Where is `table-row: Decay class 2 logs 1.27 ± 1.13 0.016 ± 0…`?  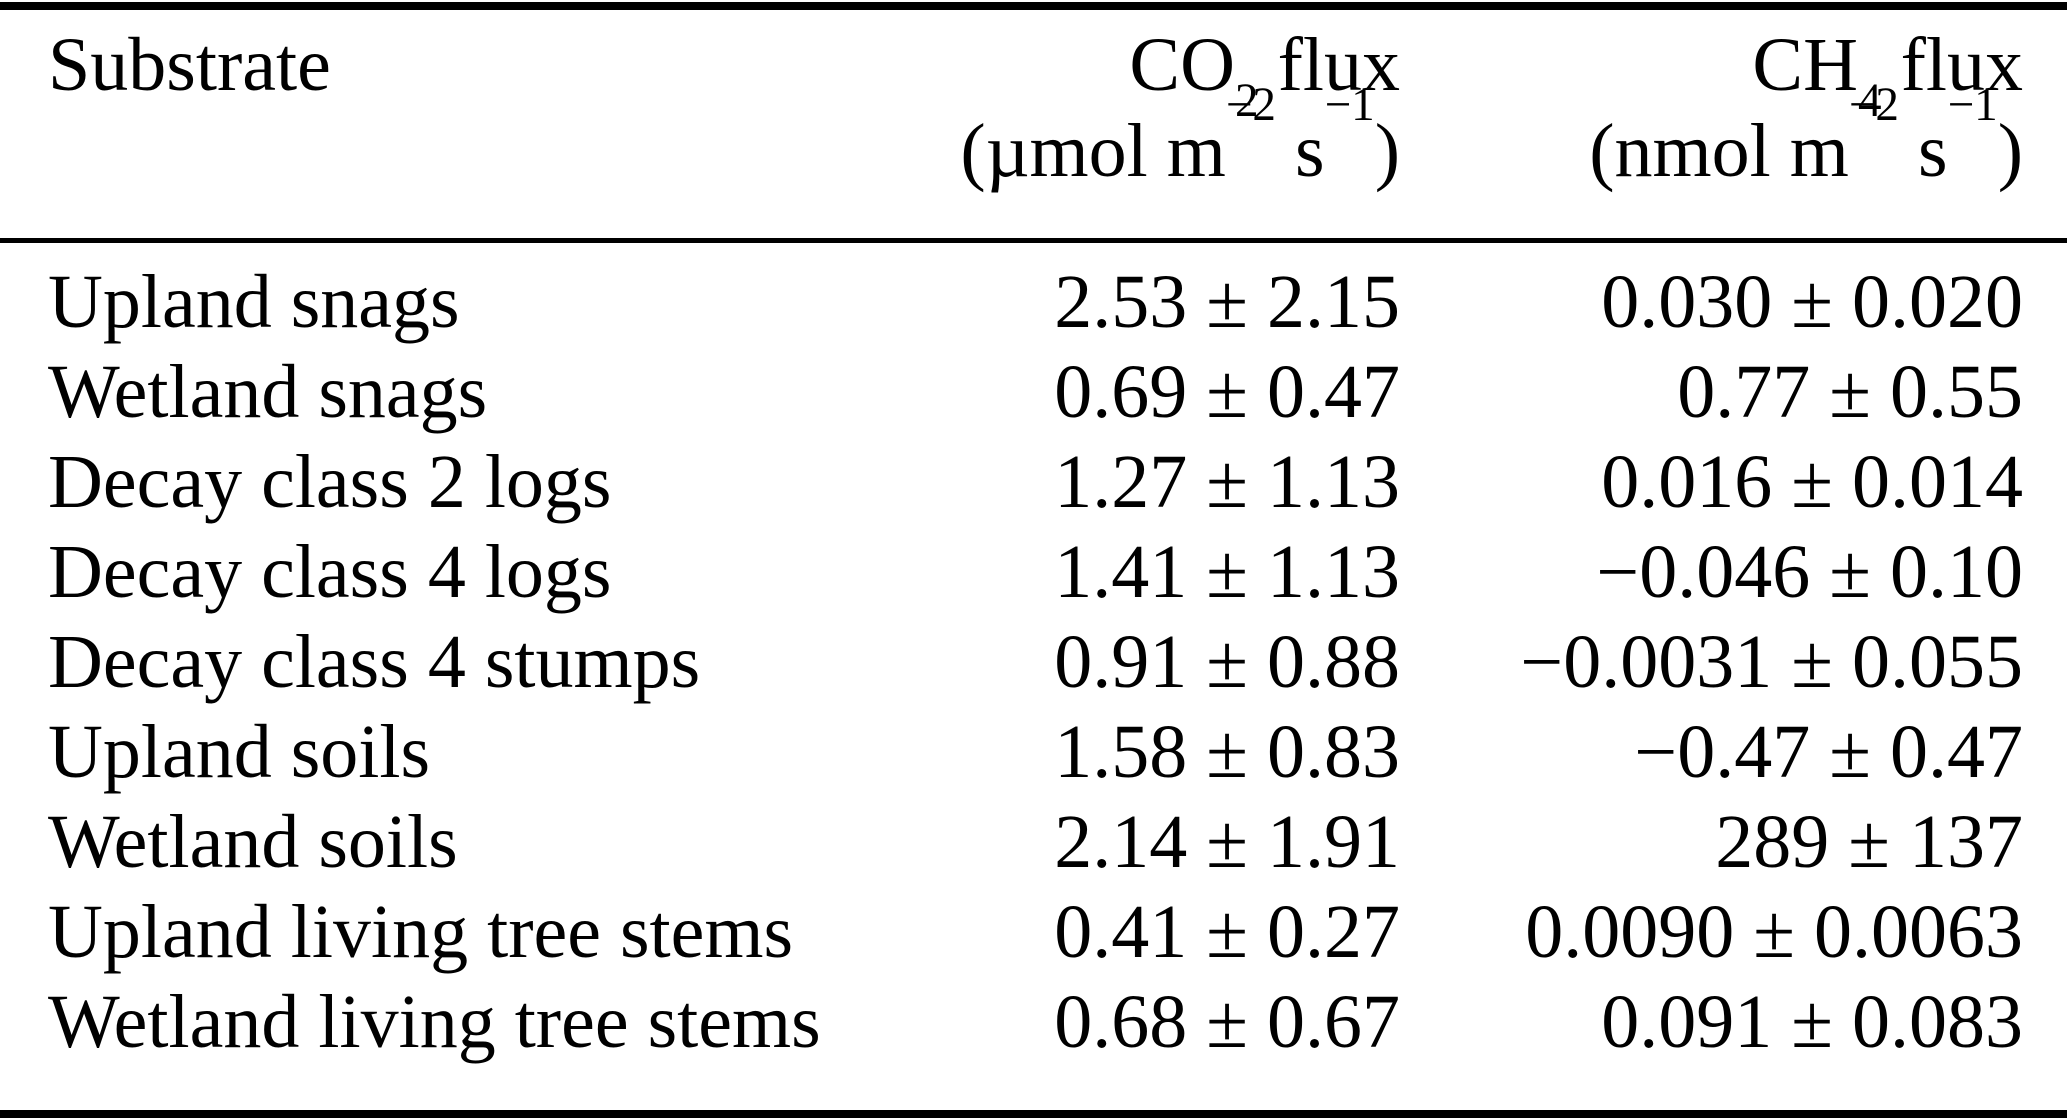 table-row: Decay class 2 logs 1.27 ± 1.13 0.016 ± 0… is located at coordinates (1033, 482).